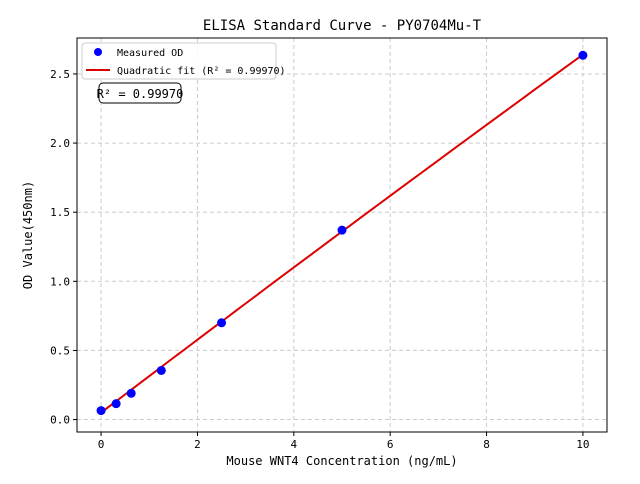  What do you see at coordinates (390, 444) in the screenshot?
I see `x-tick-label: 6` at bounding box center [390, 444].